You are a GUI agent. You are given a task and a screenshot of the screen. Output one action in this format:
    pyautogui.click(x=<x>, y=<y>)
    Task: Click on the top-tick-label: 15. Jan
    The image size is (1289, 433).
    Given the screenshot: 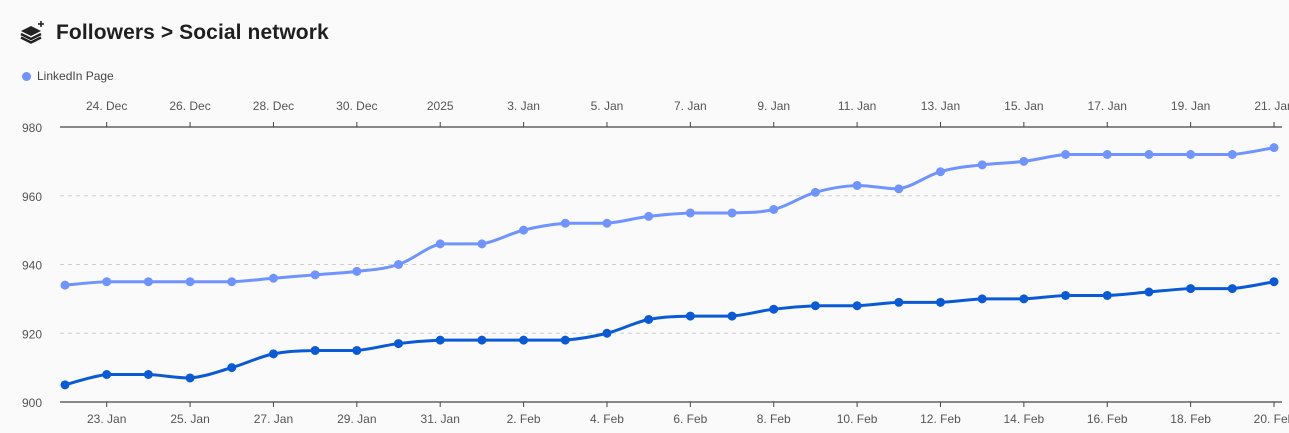 What is the action you would take?
    pyautogui.click(x=1023, y=106)
    